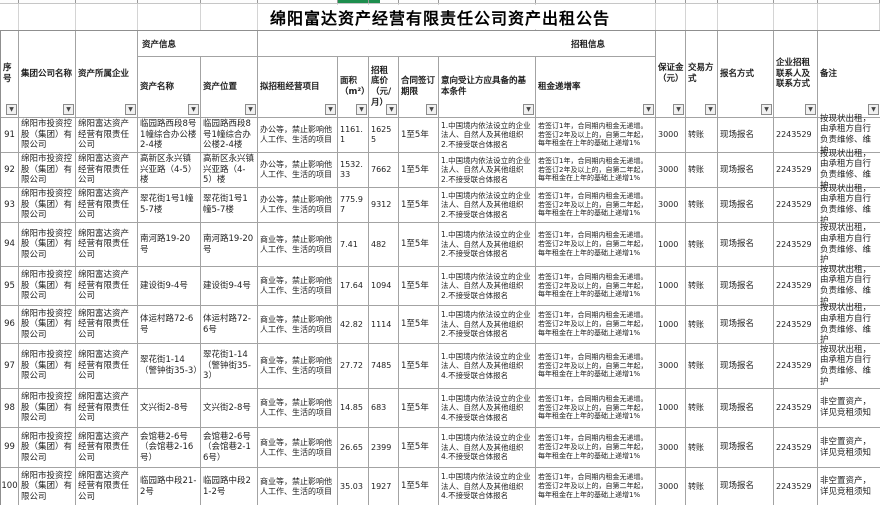 Image resolution: width=880 pixels, height=505 pixels. What do you see at coordinates (169, 448) in the screenshot?
I see `cell-asset-name: 会馆巷2-6号（会馆巷2-16号）` at bounding box center [169, 448].